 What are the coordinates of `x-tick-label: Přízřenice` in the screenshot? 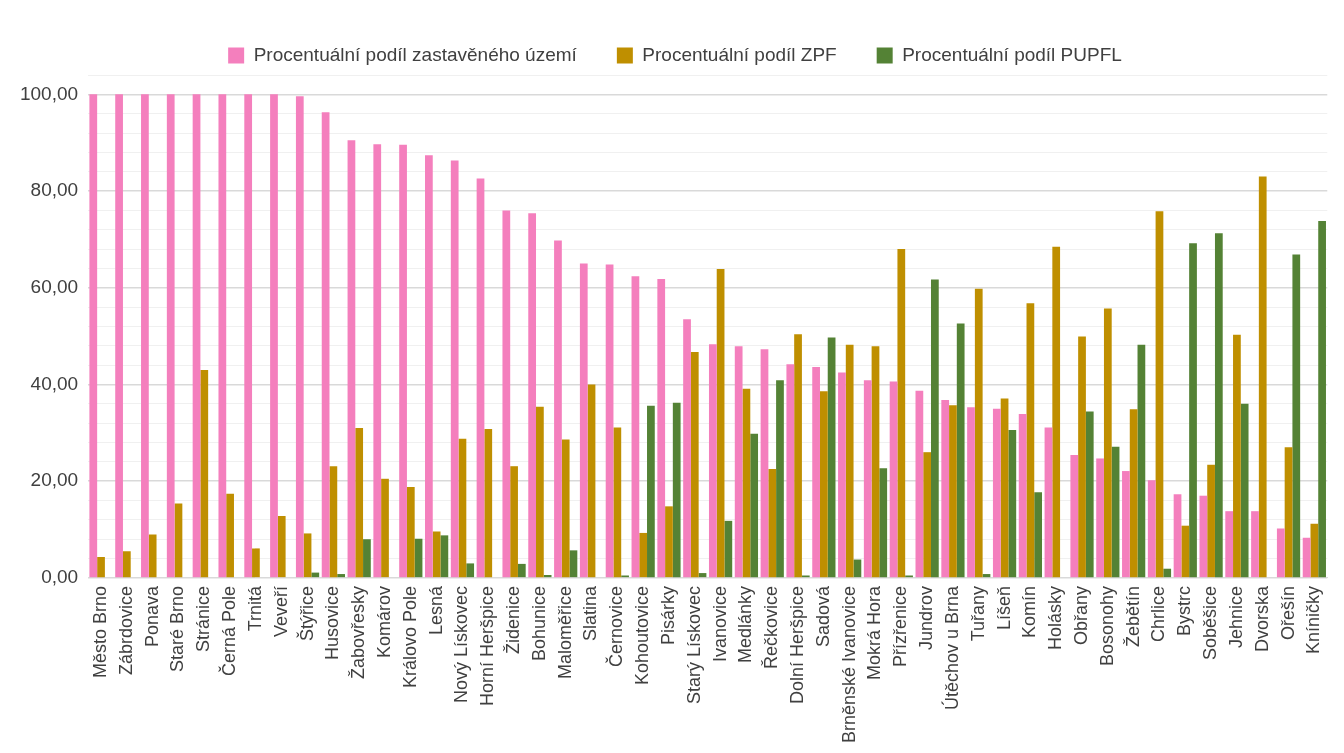 It's located at (900, 626).